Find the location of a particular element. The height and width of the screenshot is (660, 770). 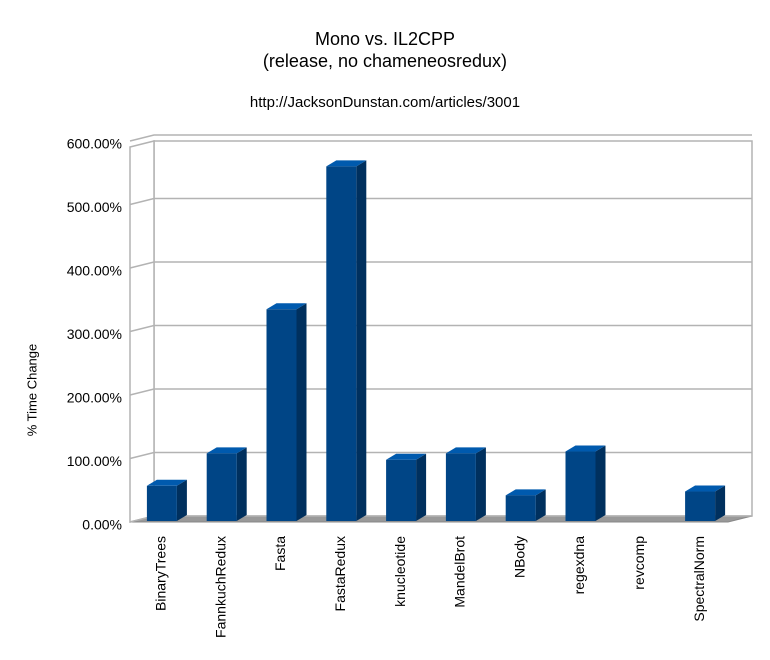

y-tick-label: 300.00% is located at coordinates (94, 334).